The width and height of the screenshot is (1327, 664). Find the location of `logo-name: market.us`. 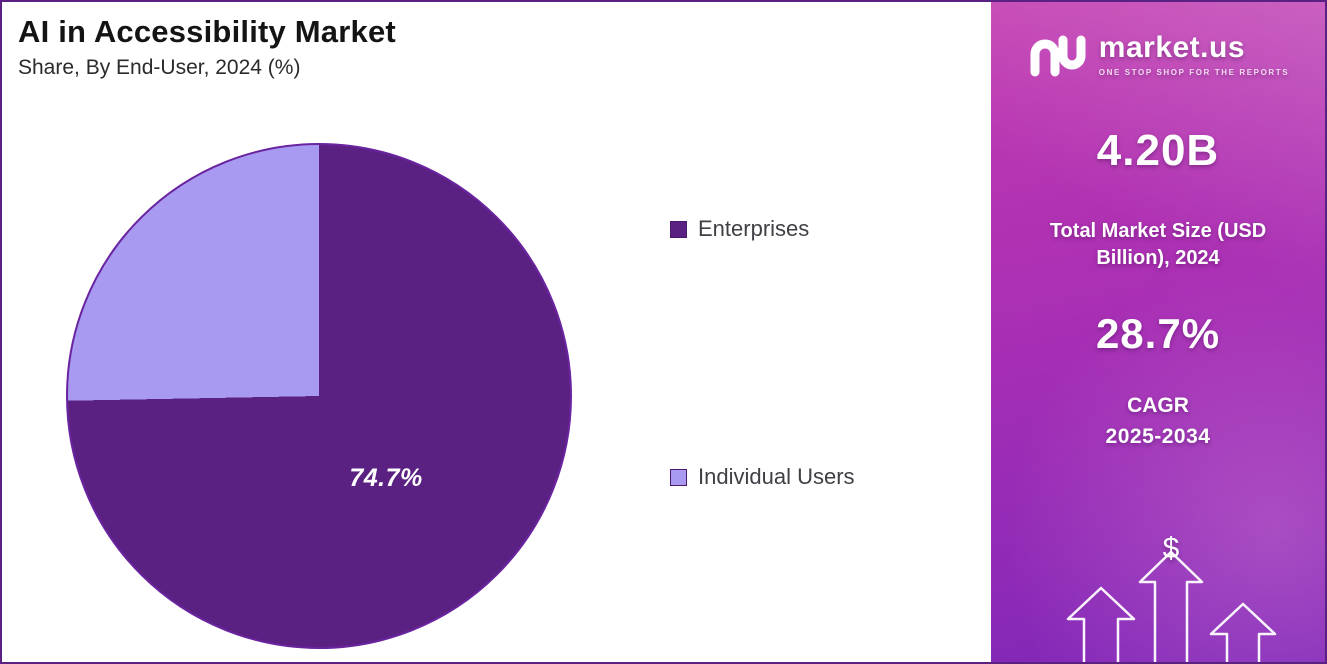

logo-name: market.us is located at coordinates (1172, 47).